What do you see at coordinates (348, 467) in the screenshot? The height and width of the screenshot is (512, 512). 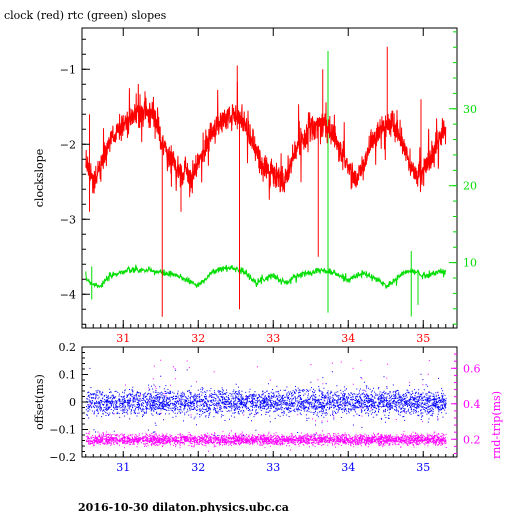 I see `bot-xtick-label-3: 34` at bounding box center [348, 467].